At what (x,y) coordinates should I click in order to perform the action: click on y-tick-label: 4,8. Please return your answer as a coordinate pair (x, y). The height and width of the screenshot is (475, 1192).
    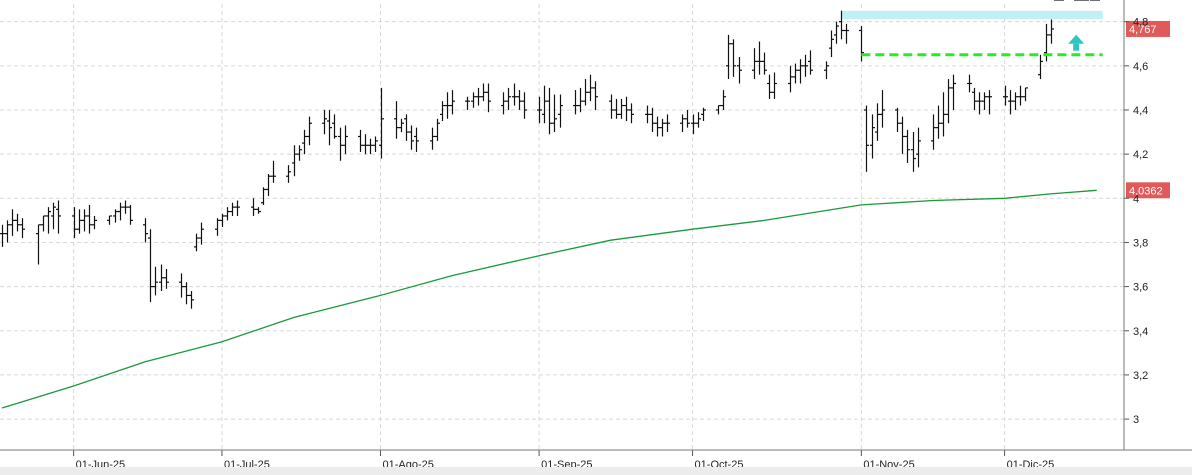
    Looking at the image, I should click on (1140, 23).